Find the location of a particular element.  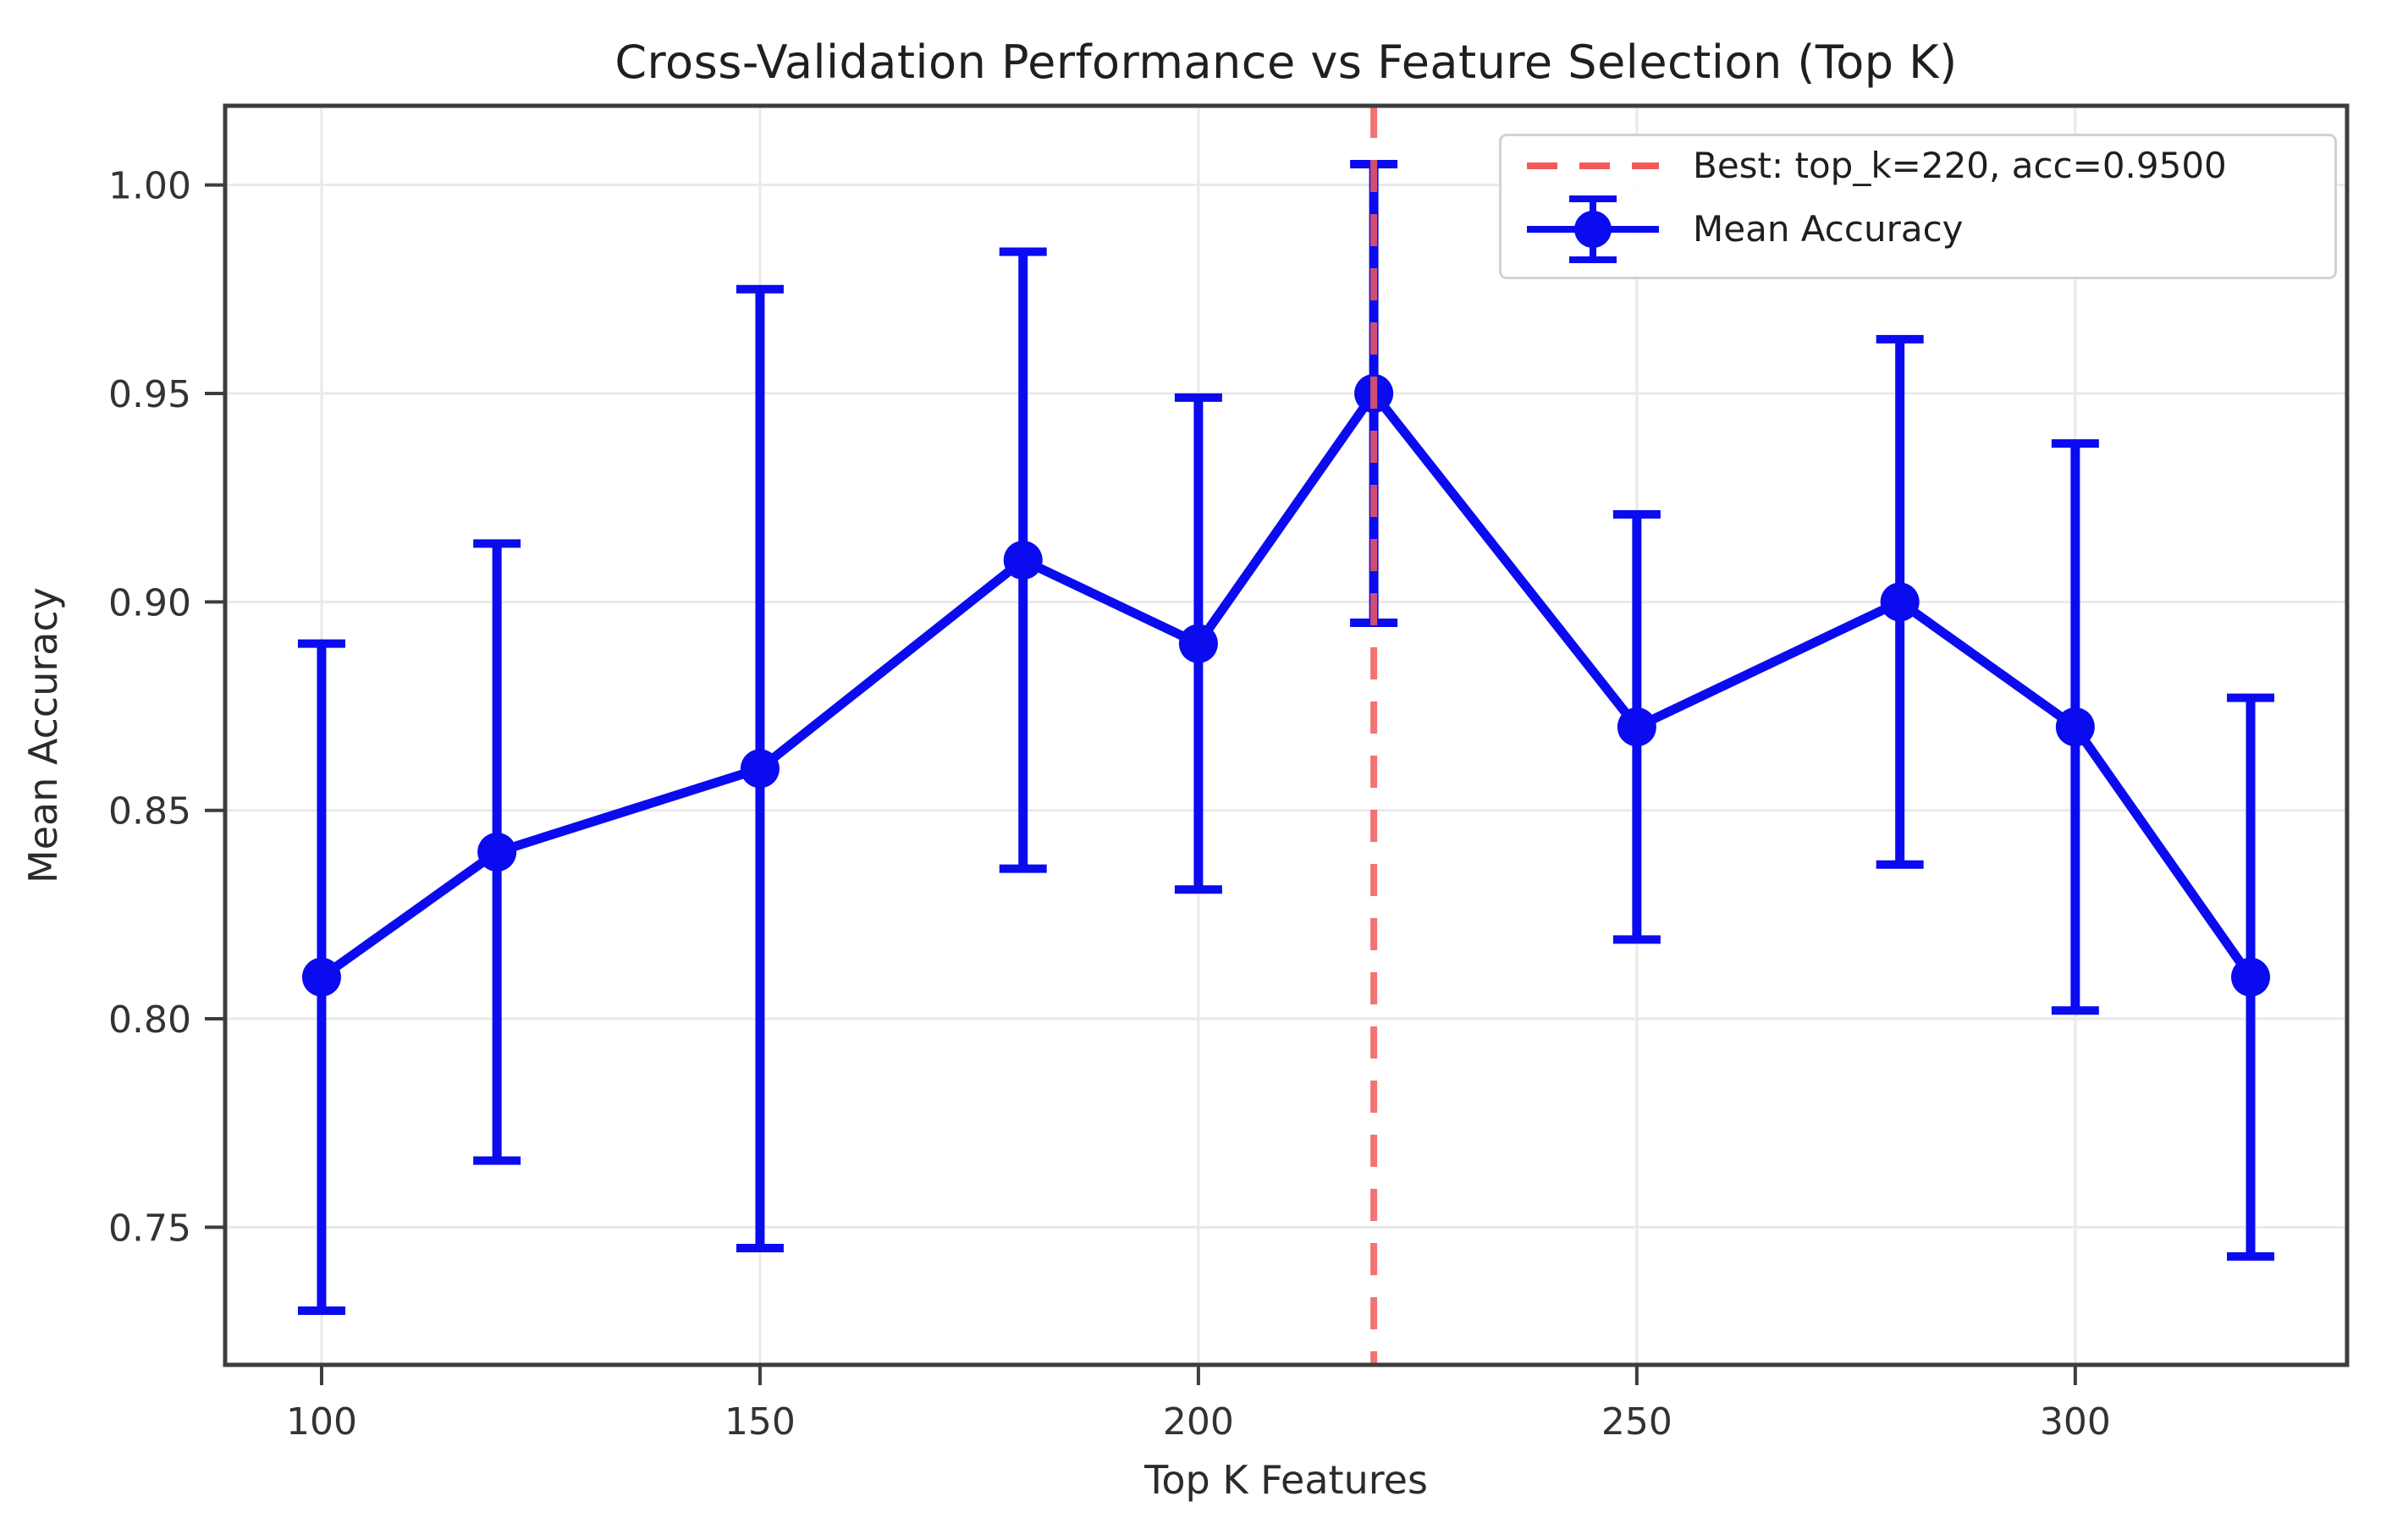

y-tick-label: 0.95 is located at coordinates (149, 394).